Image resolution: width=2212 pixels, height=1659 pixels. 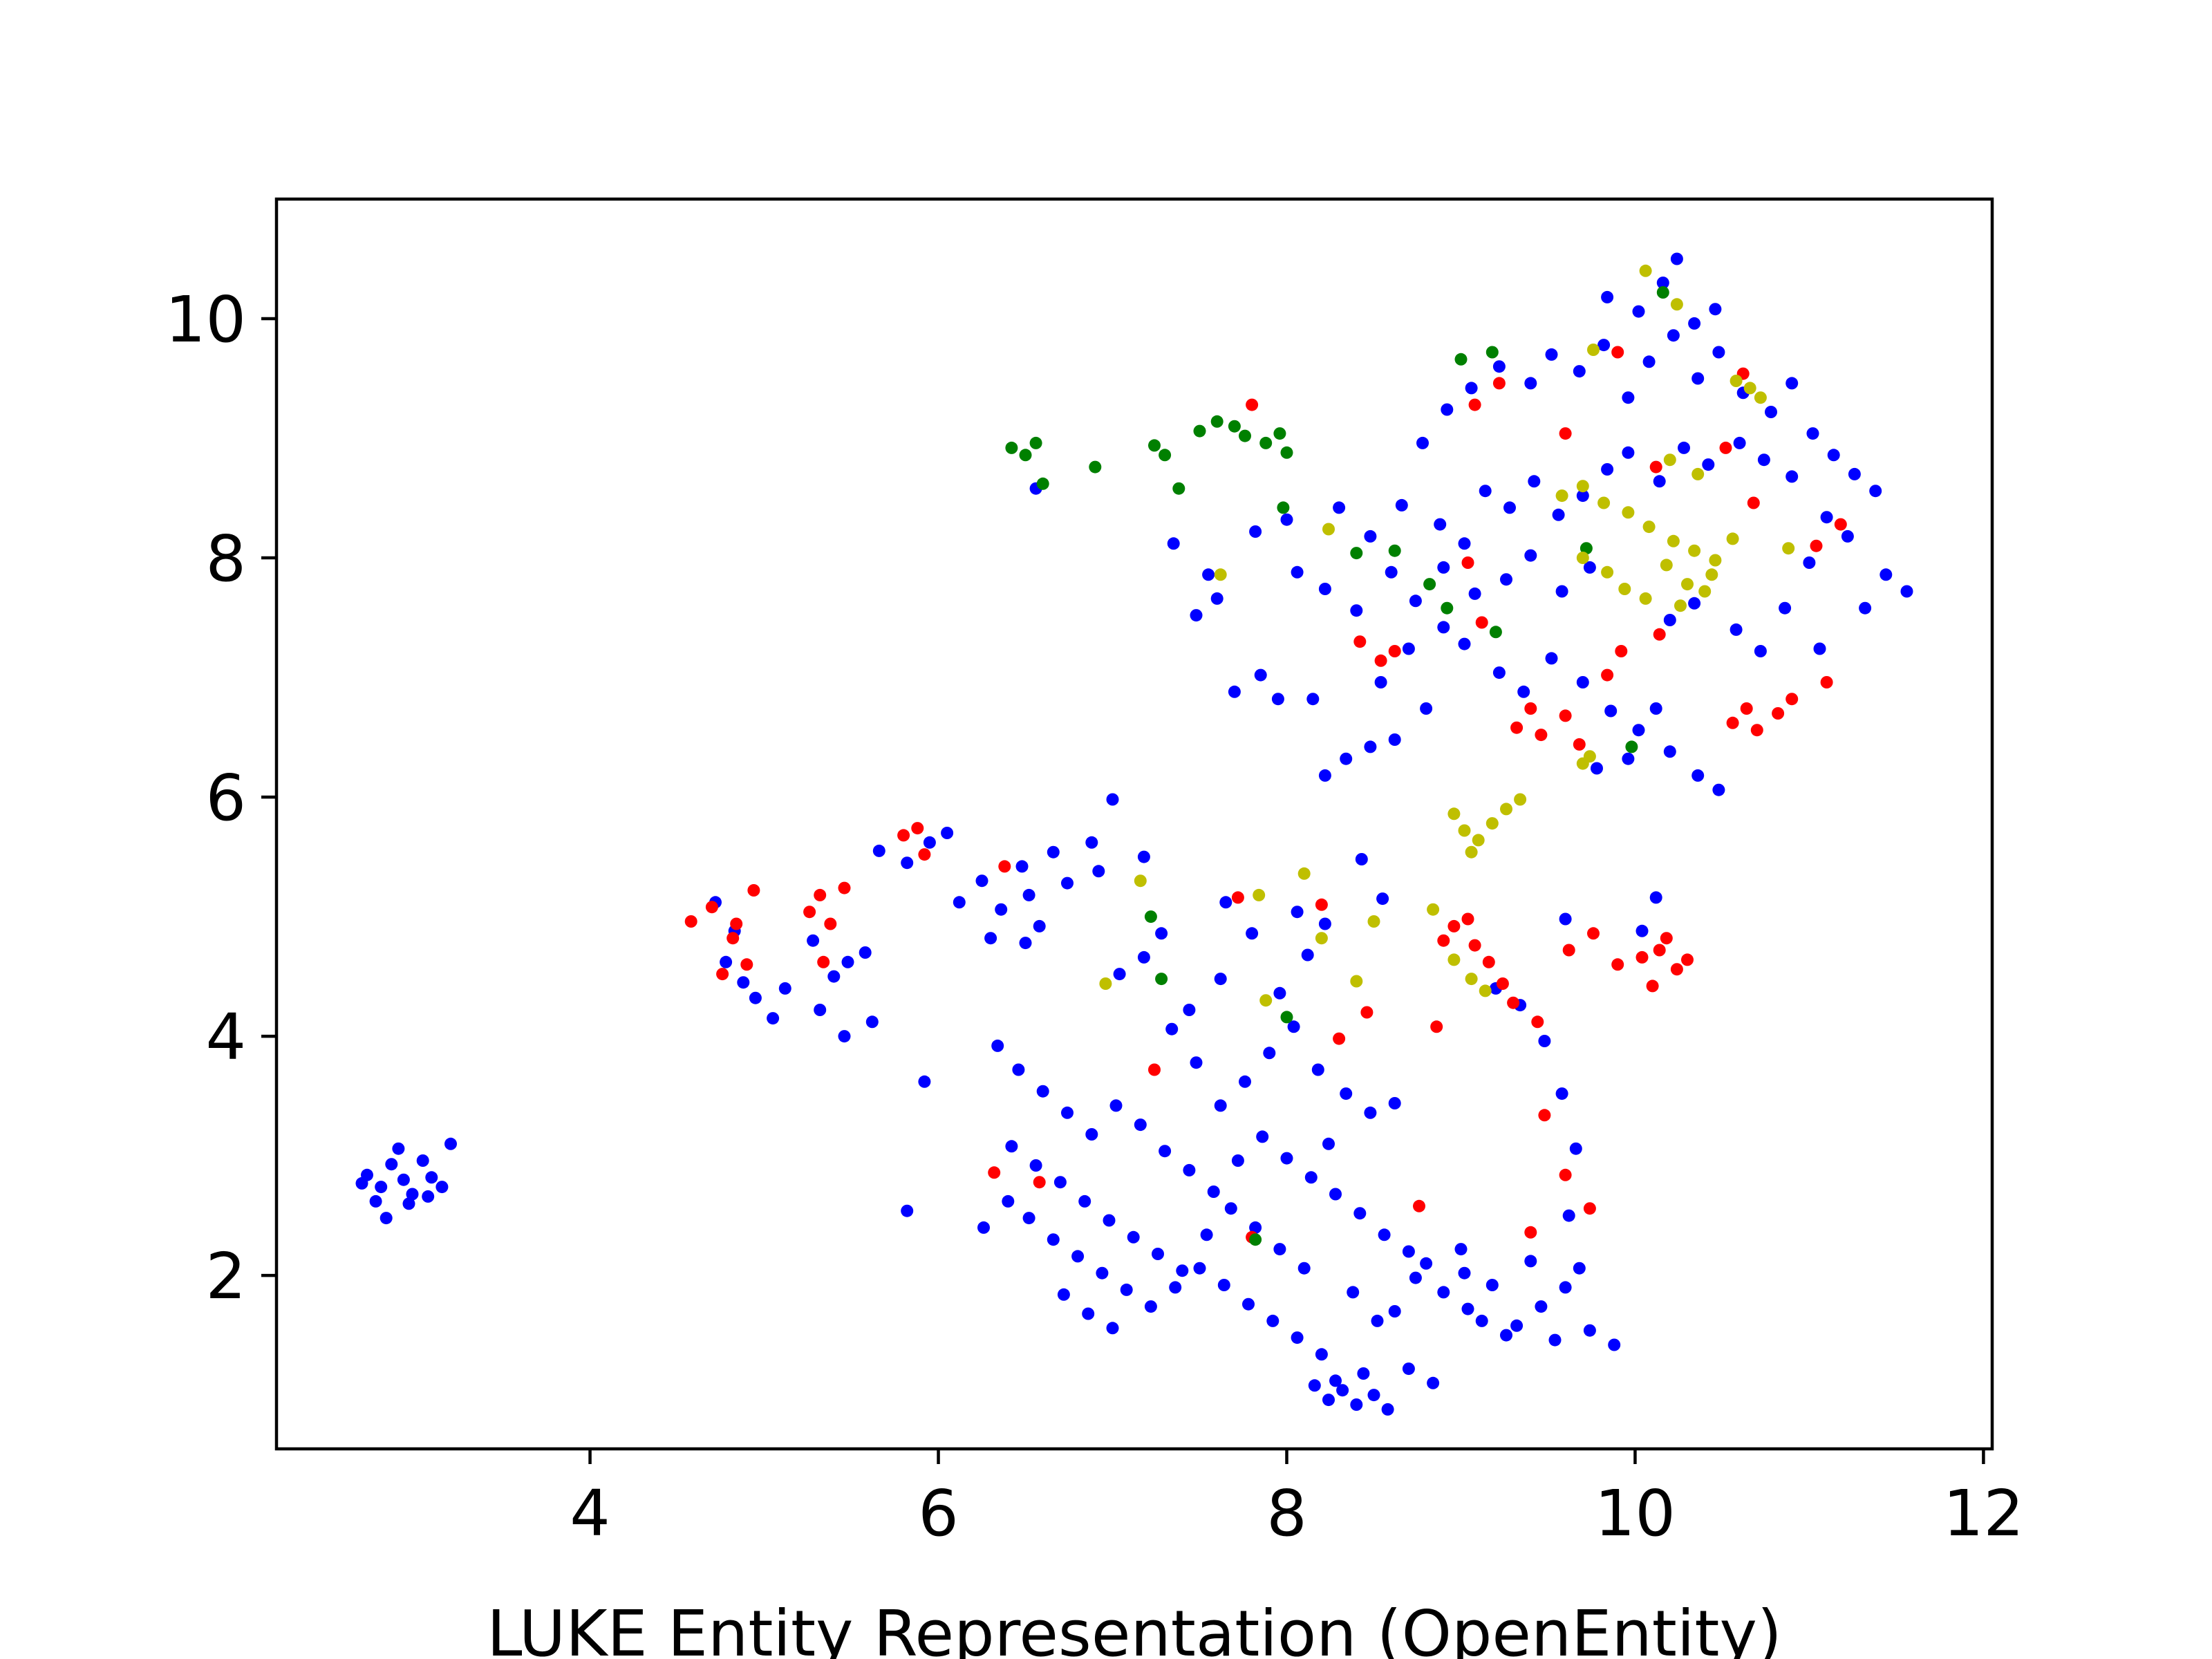 I want to click on x-tick-label-2: 8, so click(x=1286, y=1513).